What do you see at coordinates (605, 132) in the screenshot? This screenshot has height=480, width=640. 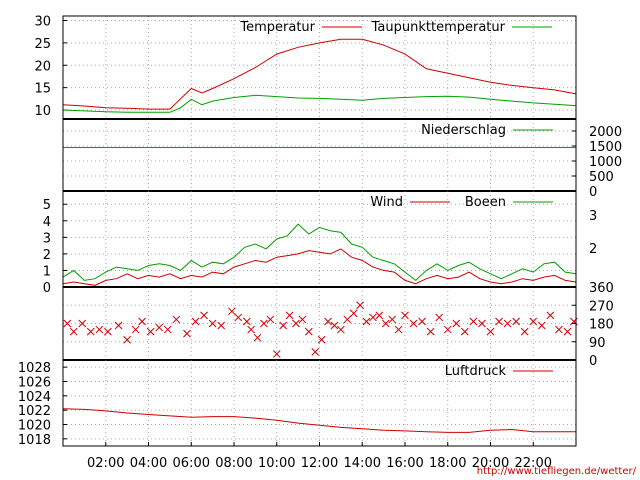 I see `precip-tick-label: 2000` at bounding box center [605, 132].